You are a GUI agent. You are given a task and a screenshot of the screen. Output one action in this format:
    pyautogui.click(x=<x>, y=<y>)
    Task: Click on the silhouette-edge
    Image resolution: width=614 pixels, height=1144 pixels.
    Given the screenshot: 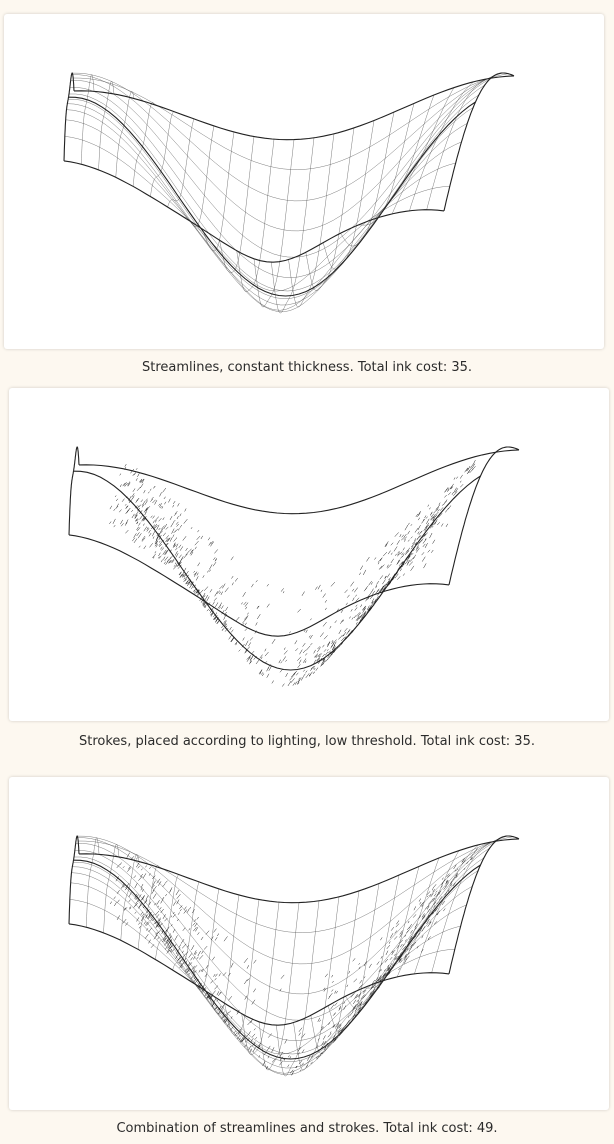 What is the action you would take?
    pyautogui.click(x=294, y=108)
    